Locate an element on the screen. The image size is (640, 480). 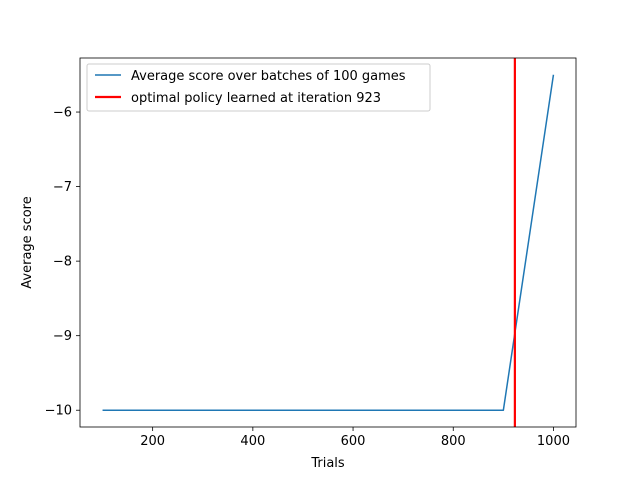
y-axis: −10 −9 −8 −7 −6 is located at coordinates (62, 262).